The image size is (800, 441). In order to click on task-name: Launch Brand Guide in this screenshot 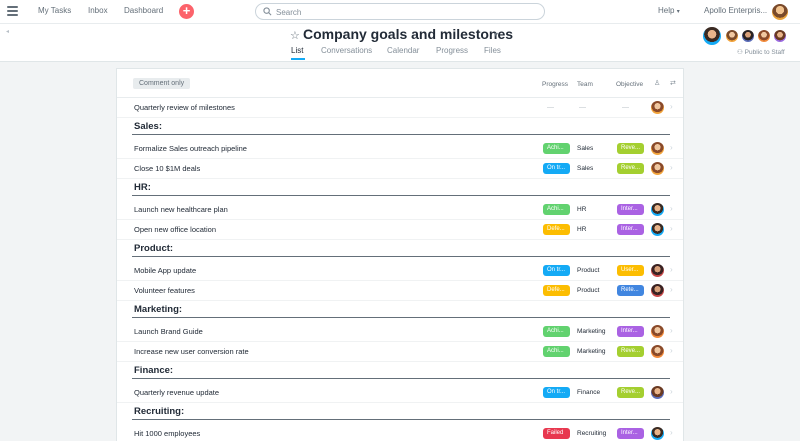, I will do `click(168, 331)`.